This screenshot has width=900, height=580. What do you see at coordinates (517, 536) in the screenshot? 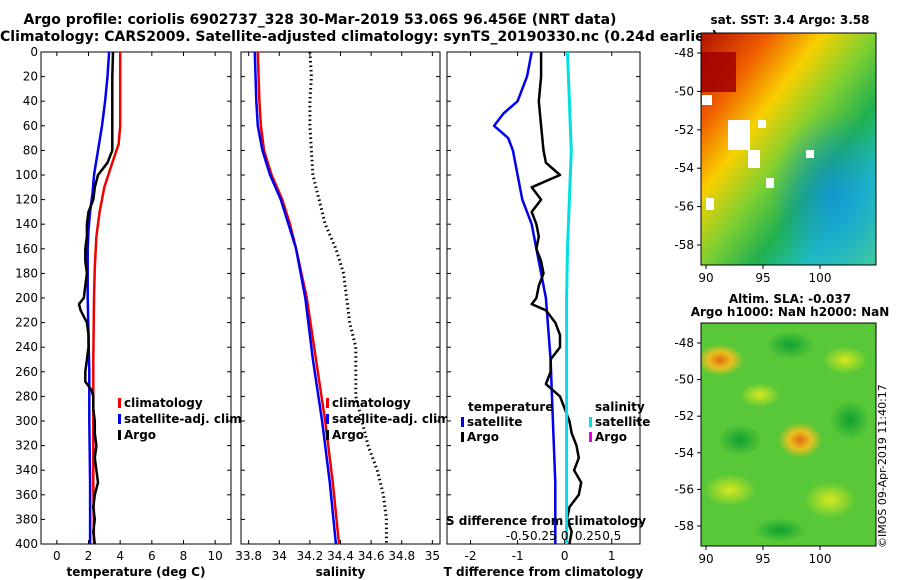
I see `x-tick-label-secondary: -0.5` at bounding box center [517, 536].